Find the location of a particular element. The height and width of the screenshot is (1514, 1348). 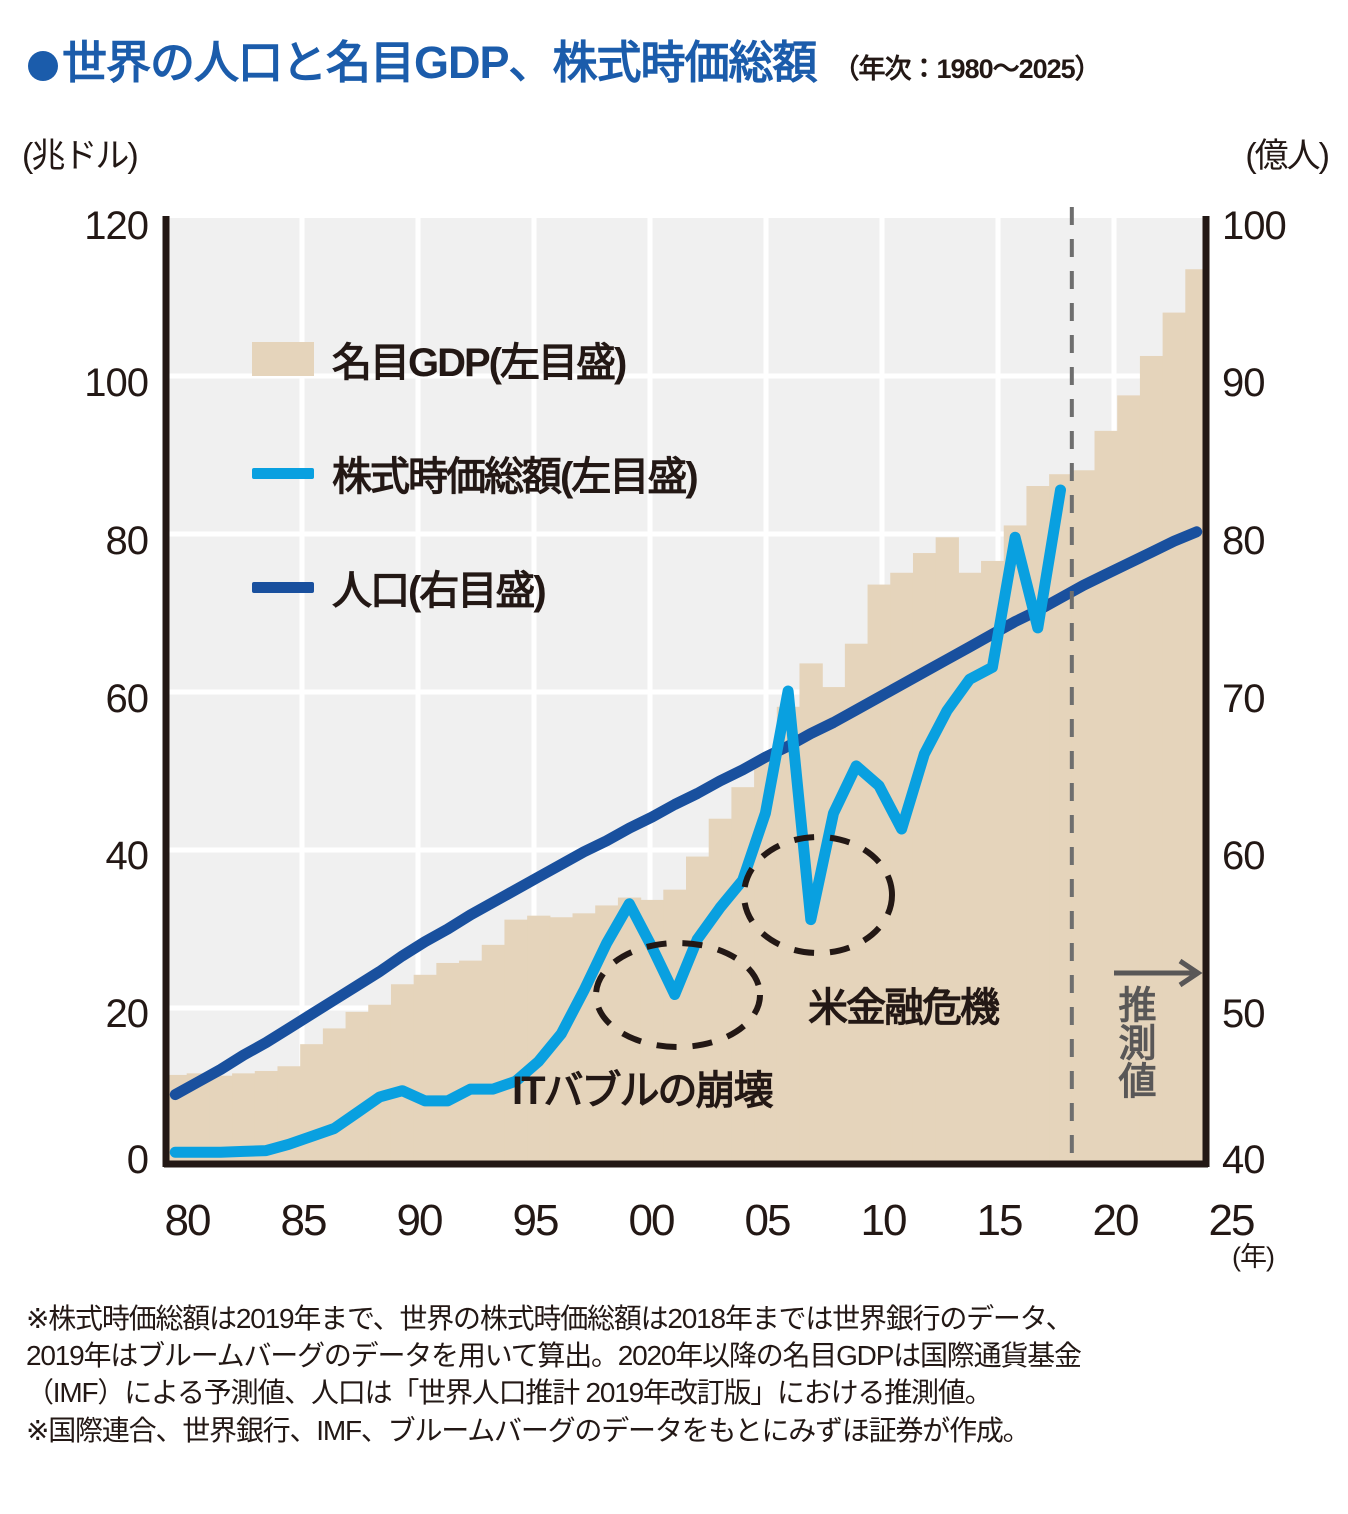

left-tick-40: 40 is located at coordinates (127, 856).